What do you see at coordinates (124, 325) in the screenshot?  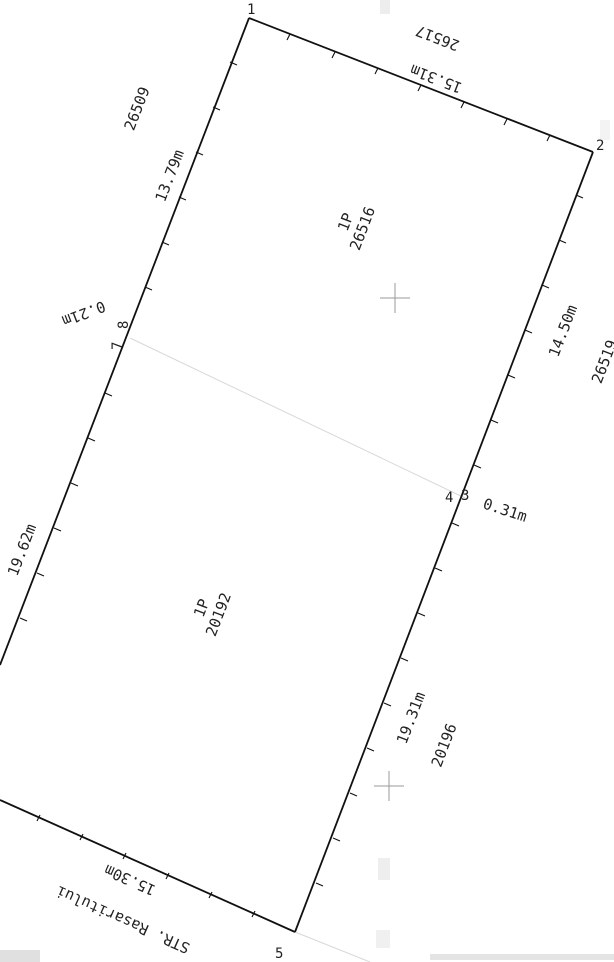 I see `point-8-label: 8` at bounding box center [124, 325].